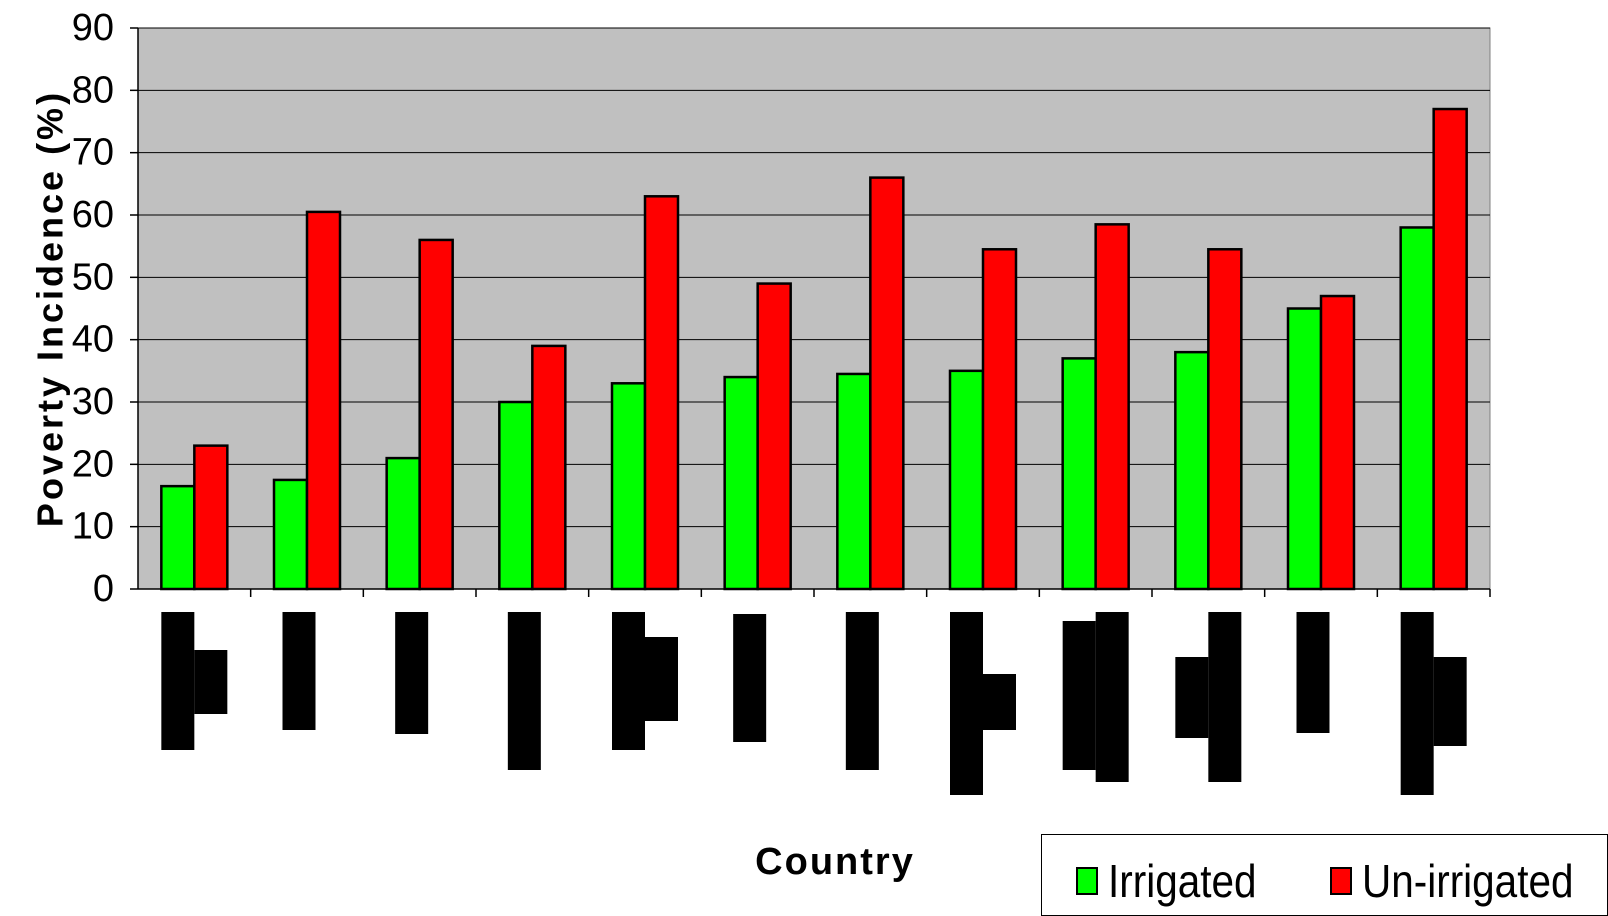  Describe the element at coordinates (93, 215) in the screenshot. I see `y-tick-label: 60` at that location.